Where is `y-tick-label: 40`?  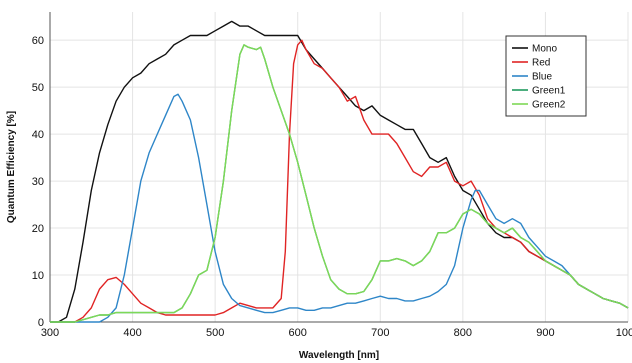
y-tick-label: 40 is located at coordinates (38, 135).